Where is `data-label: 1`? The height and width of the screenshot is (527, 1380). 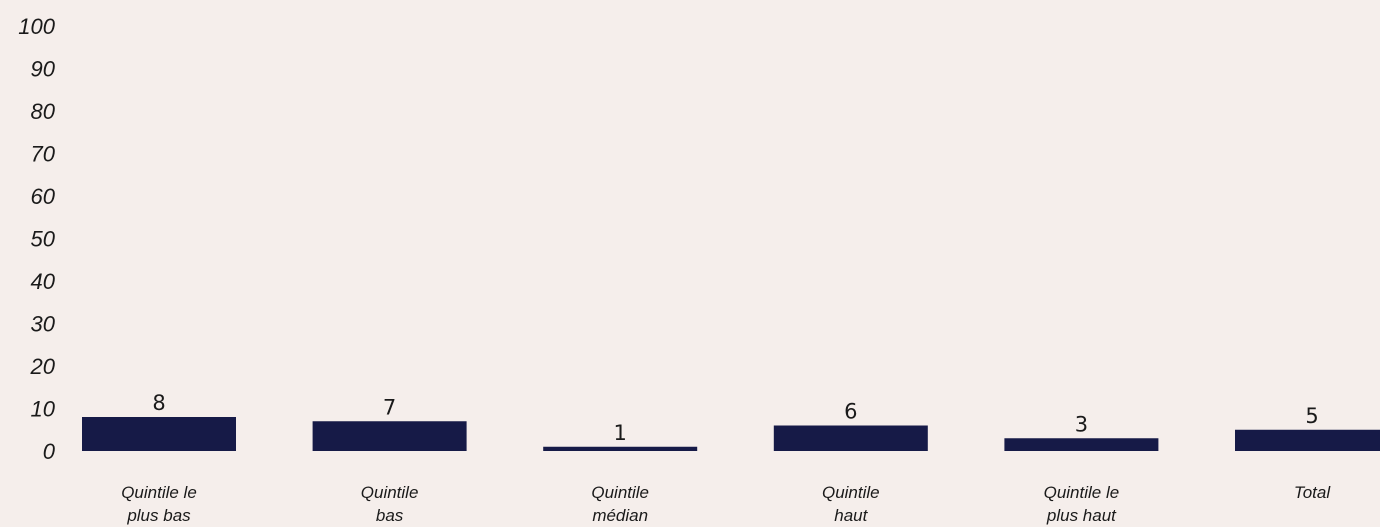 data-label: 1 is located at coordinates (620, 433).